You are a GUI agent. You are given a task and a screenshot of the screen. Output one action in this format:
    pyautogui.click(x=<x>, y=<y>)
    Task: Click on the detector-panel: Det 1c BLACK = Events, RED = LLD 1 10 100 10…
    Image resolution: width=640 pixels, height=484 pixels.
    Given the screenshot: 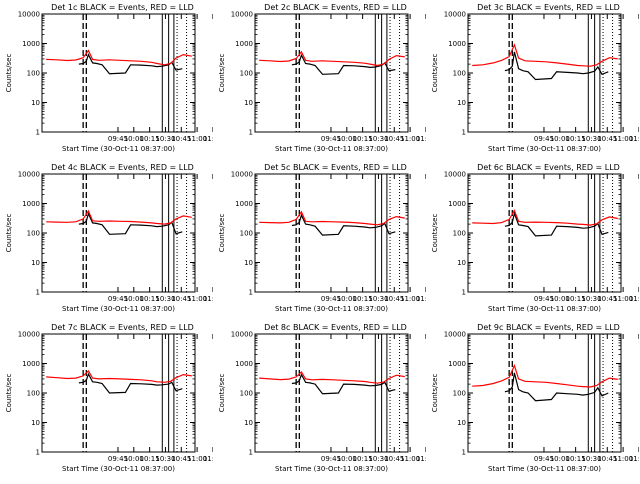 What is the action you would take?
    pyautogui.click(x=111, y=80)
    